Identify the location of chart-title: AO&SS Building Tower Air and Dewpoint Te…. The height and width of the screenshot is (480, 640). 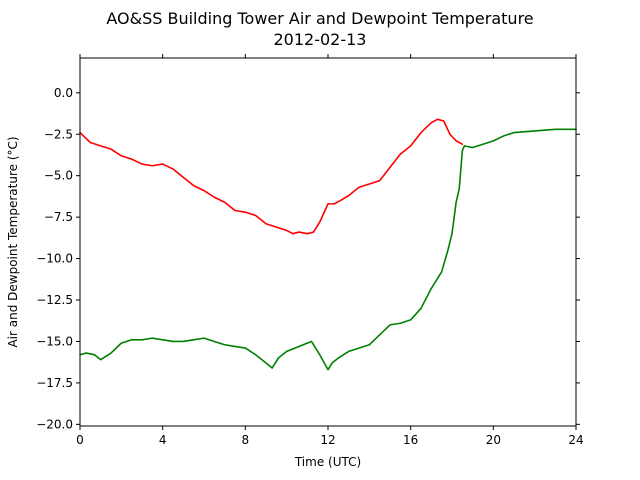
(319, 18).